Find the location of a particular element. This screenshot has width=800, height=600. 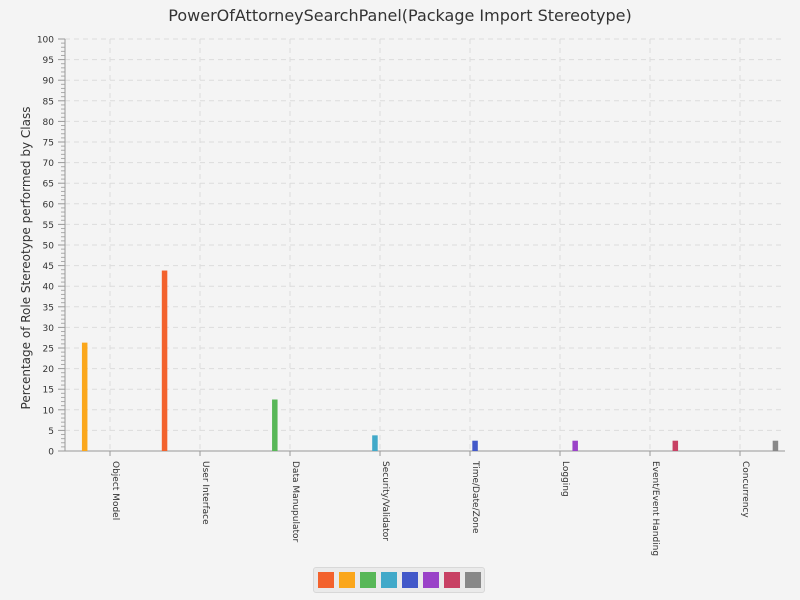

y-tick-label: 80 is located at coordinates (49, 123).